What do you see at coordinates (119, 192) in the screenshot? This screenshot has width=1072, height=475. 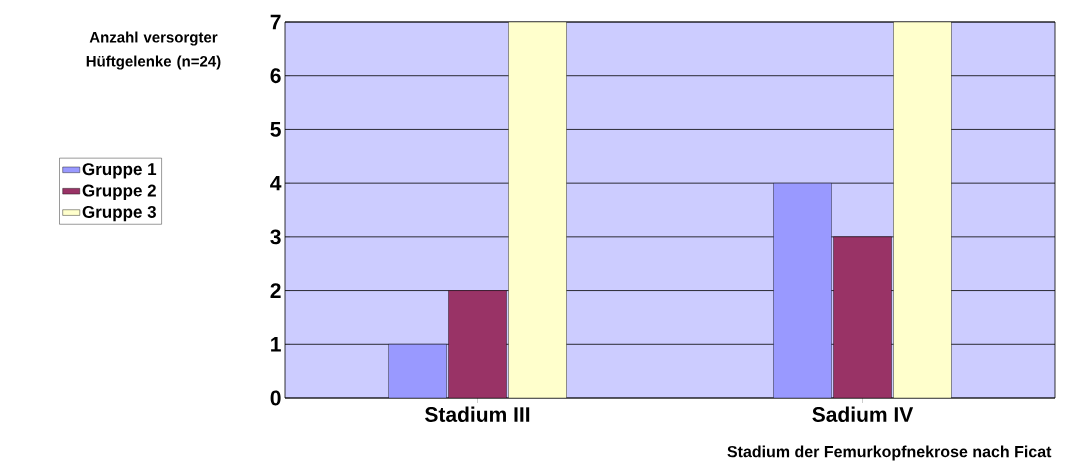 I see `legend-label: Gruppe 2` at bounding box center [119, 192].